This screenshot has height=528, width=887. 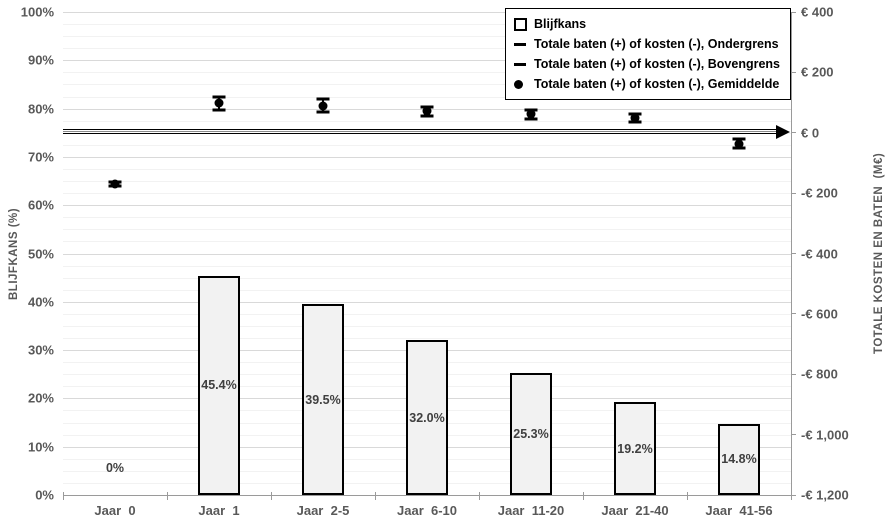 I want to click on right-axis-tick-label: € 0, so click(x=810, y=133).